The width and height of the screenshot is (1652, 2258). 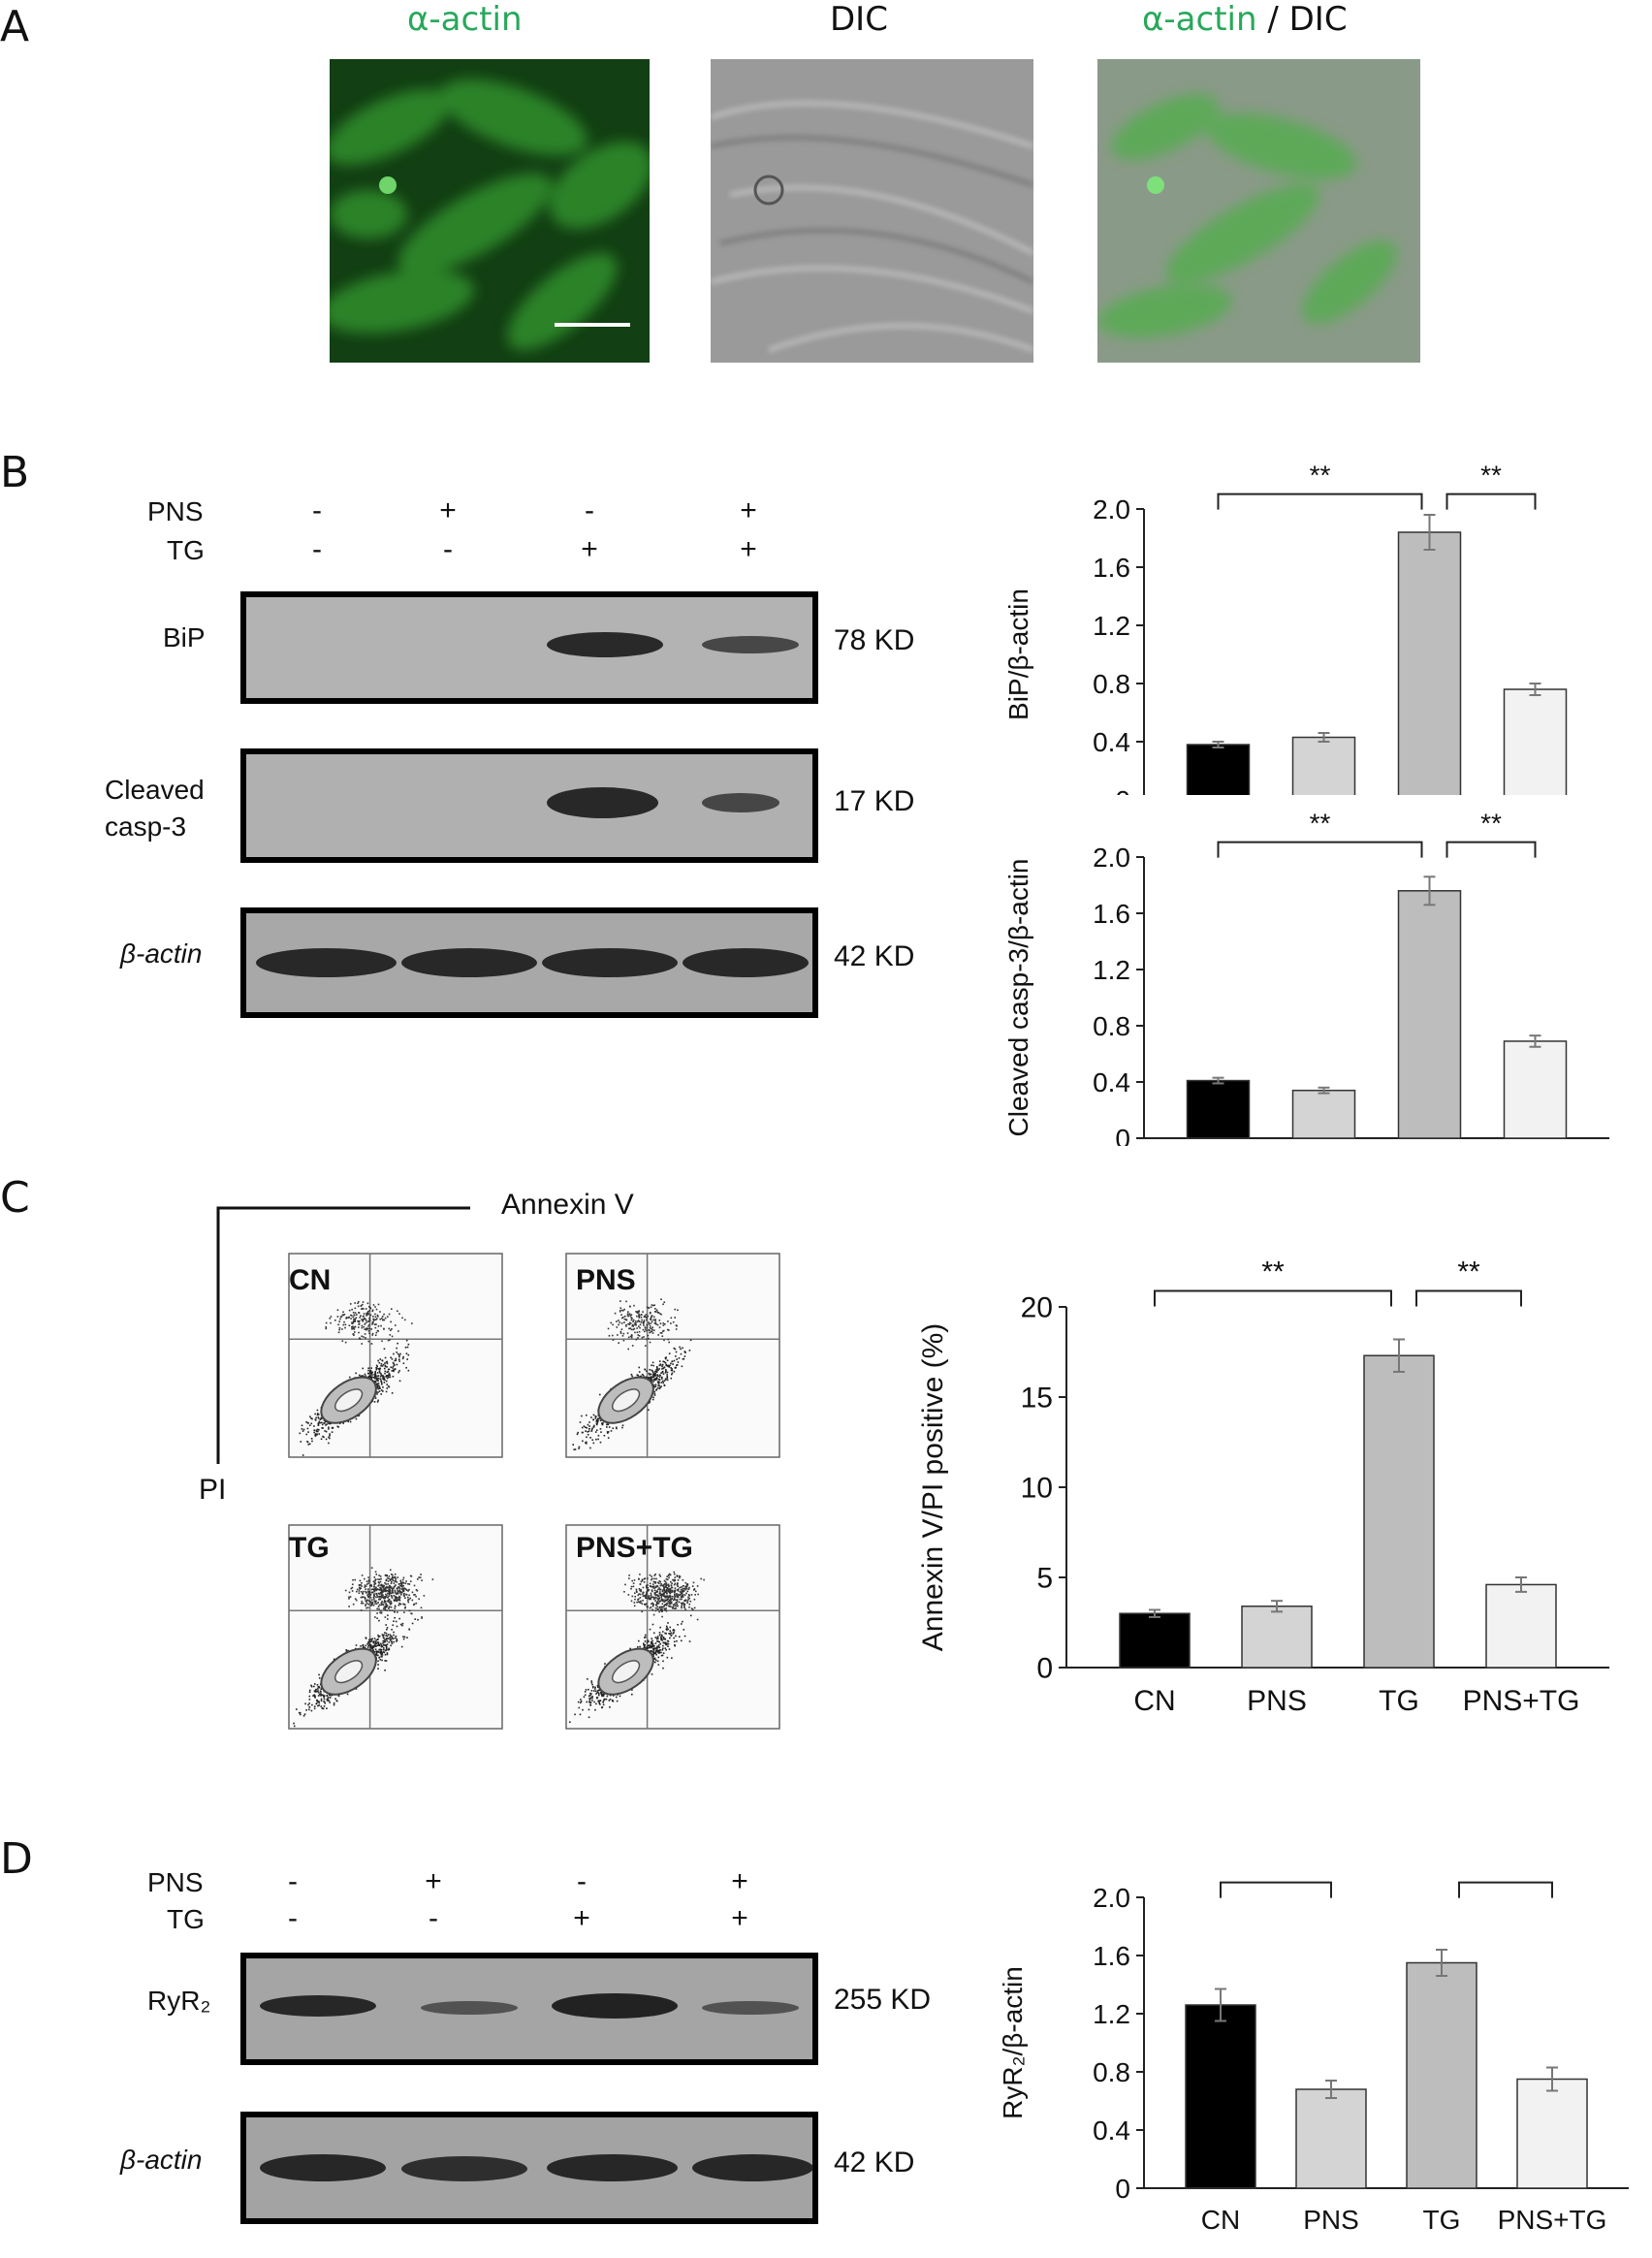 I want to click on panel-label-a: A, so click(x=15, y=26).